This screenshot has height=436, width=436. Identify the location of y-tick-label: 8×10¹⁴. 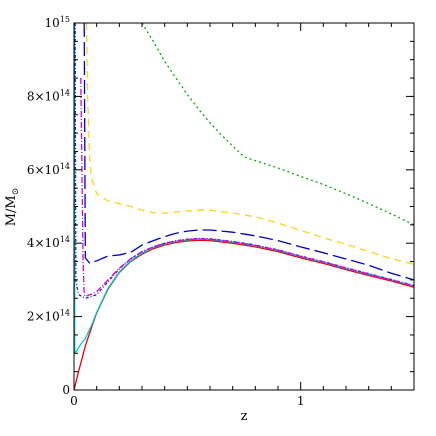
(48, 95).